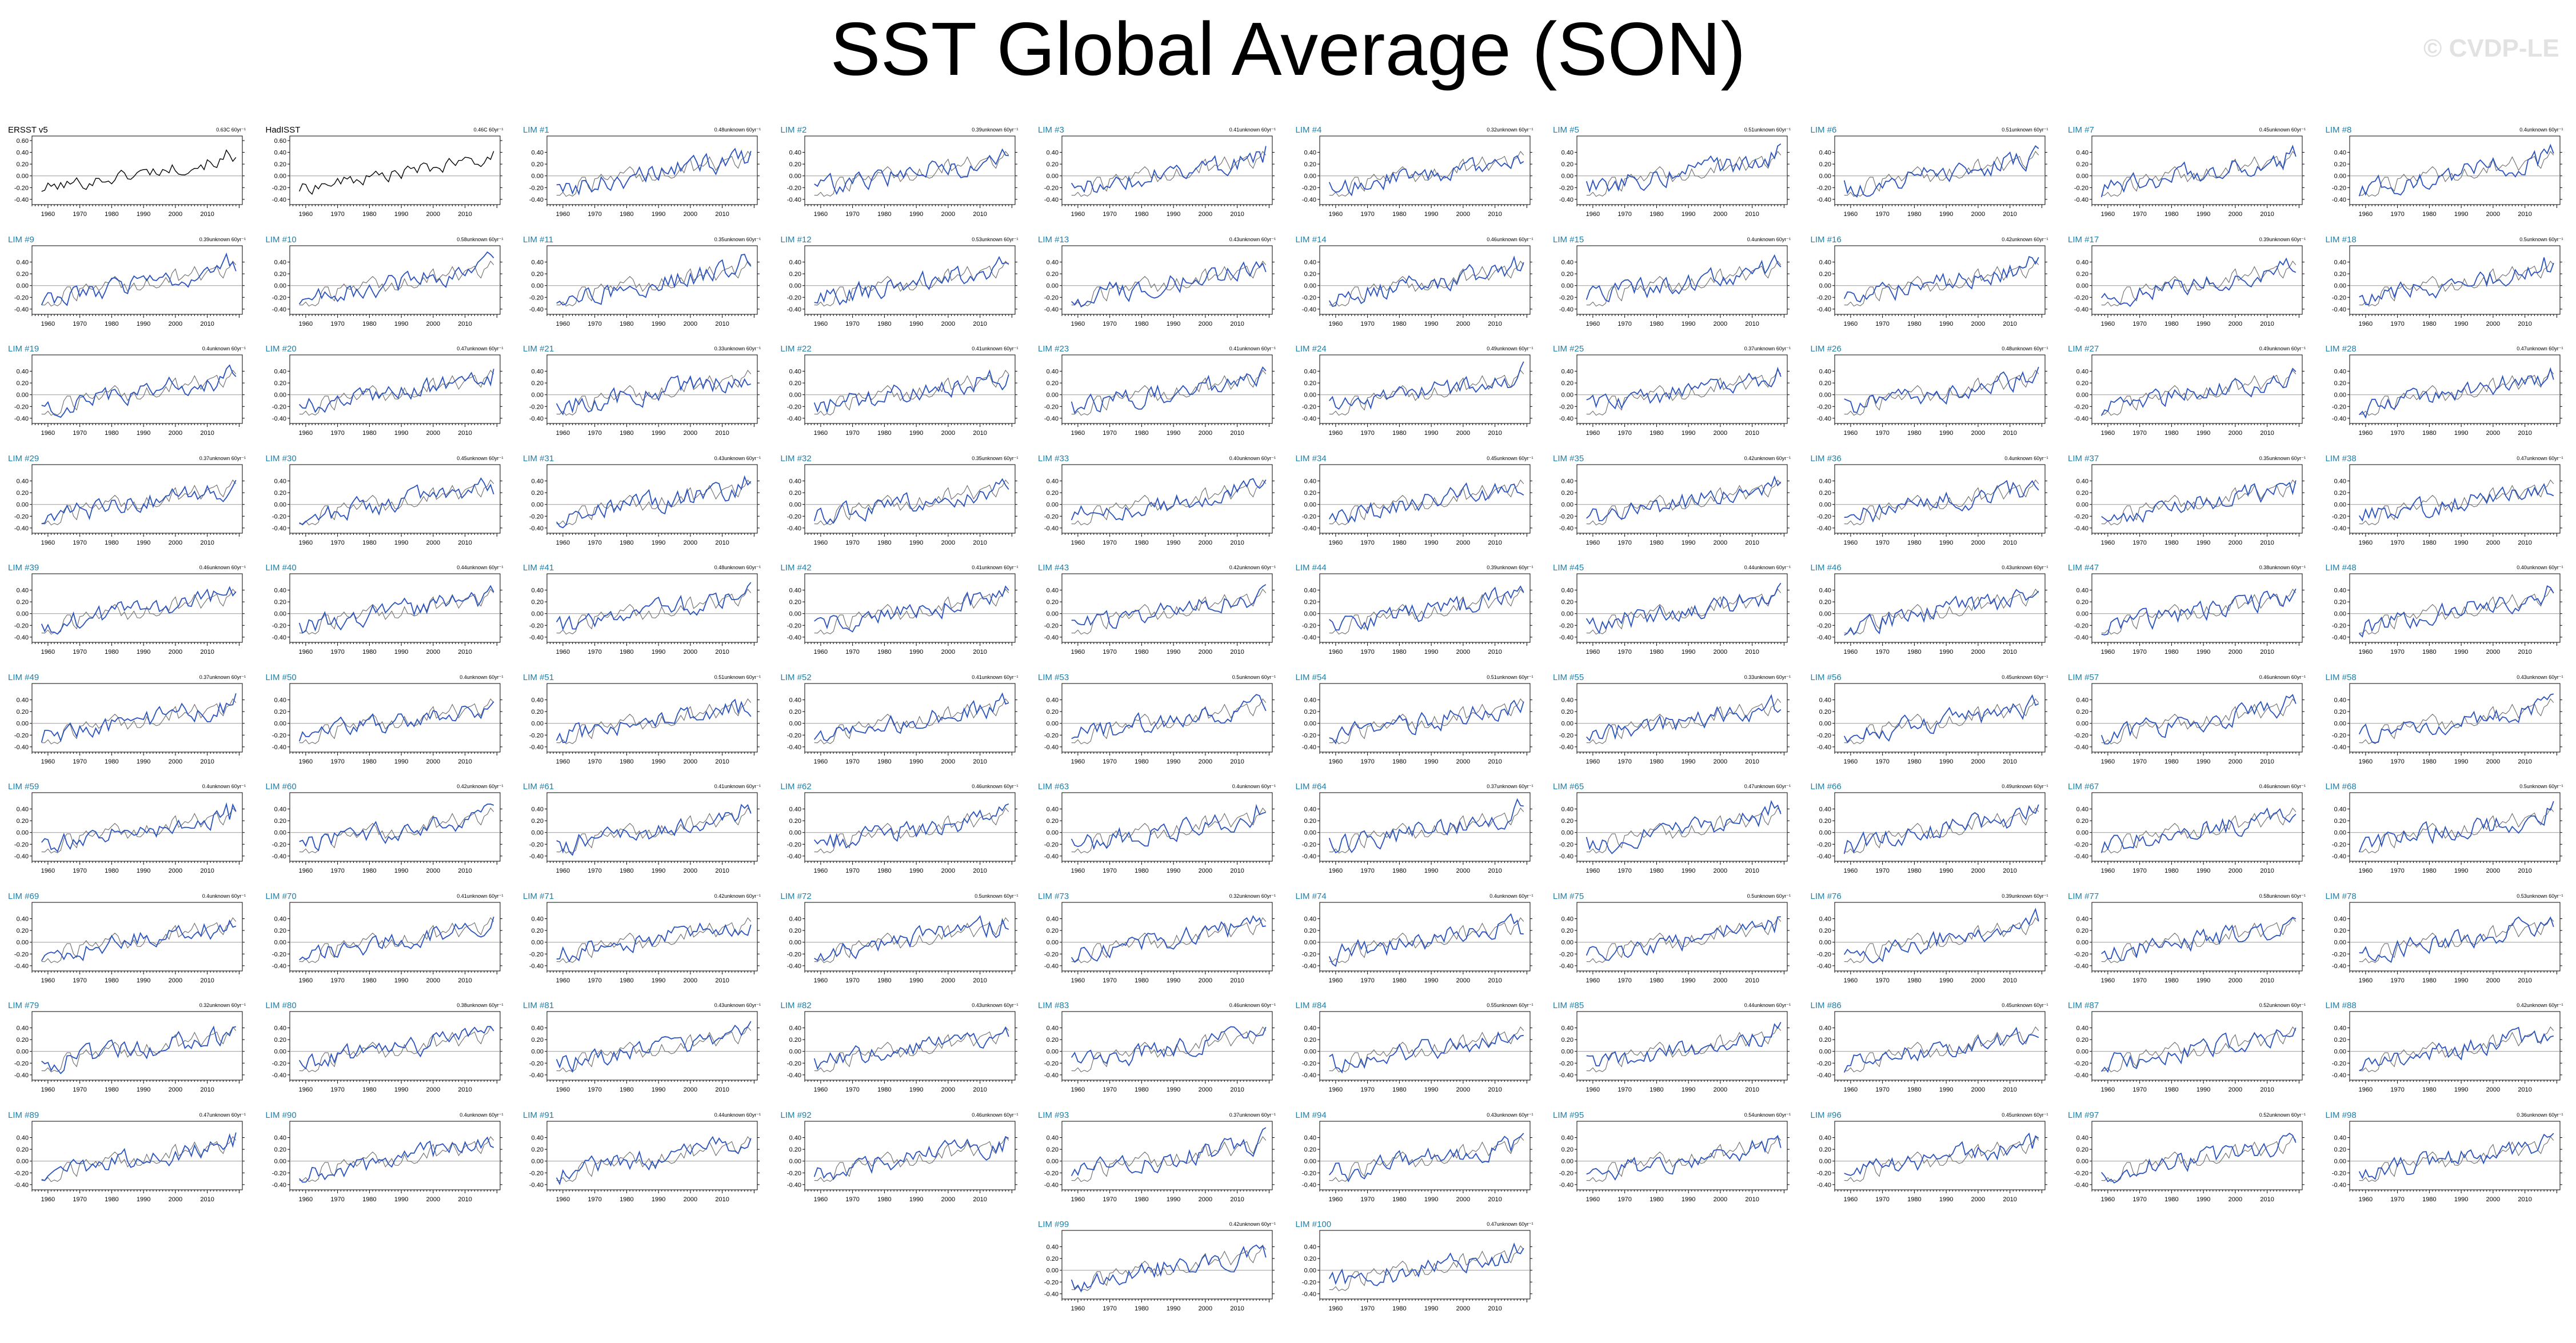 The image size is (2576, 1343). What do you see at coordinates (2541, 239) in the screenshot?
I see `panel-trend-label: 0.5unknown 60yr⁻¹` at bounding box center [2541, 239].